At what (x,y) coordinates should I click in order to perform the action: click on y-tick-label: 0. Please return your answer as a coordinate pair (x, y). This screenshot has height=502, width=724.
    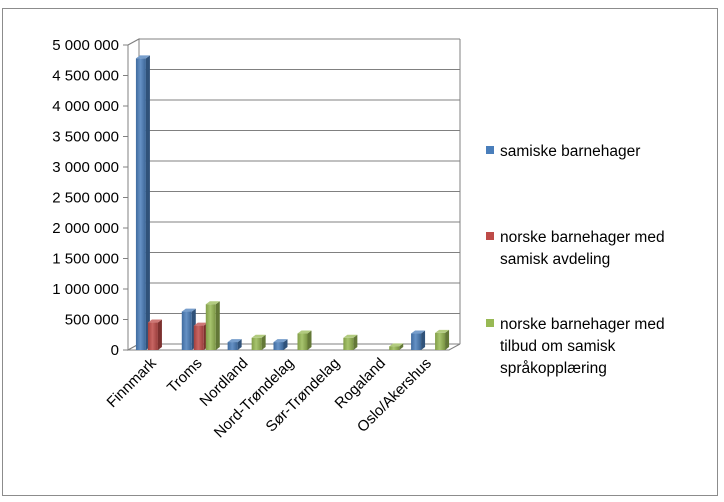
    Looking at the image, I should click on (115, 350).